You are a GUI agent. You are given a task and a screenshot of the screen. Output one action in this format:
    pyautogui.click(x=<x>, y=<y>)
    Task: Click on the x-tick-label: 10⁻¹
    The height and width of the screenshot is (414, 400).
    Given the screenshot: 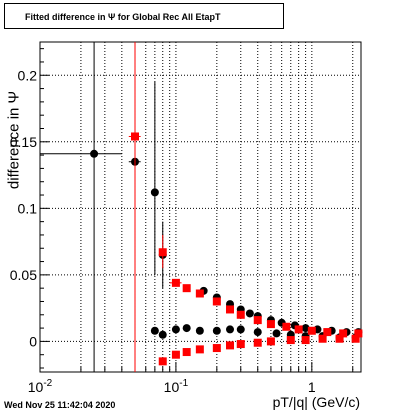 What is the action you would take?
    pyautogui.click(x=176, y=386)
    